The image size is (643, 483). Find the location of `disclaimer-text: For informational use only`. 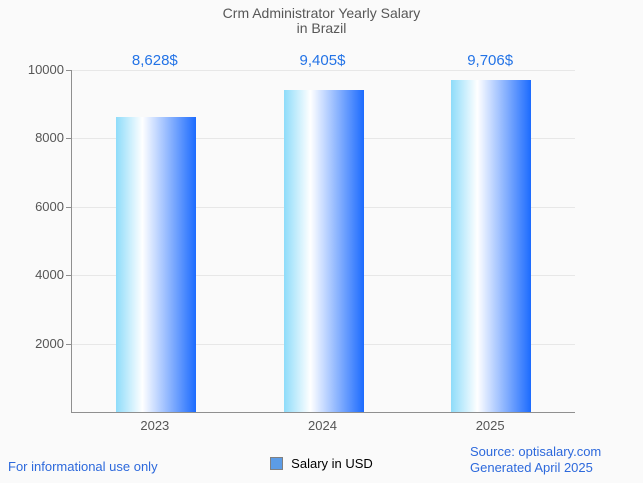

disclaimer-text: For informational use only is located at coordinates (83, 466).